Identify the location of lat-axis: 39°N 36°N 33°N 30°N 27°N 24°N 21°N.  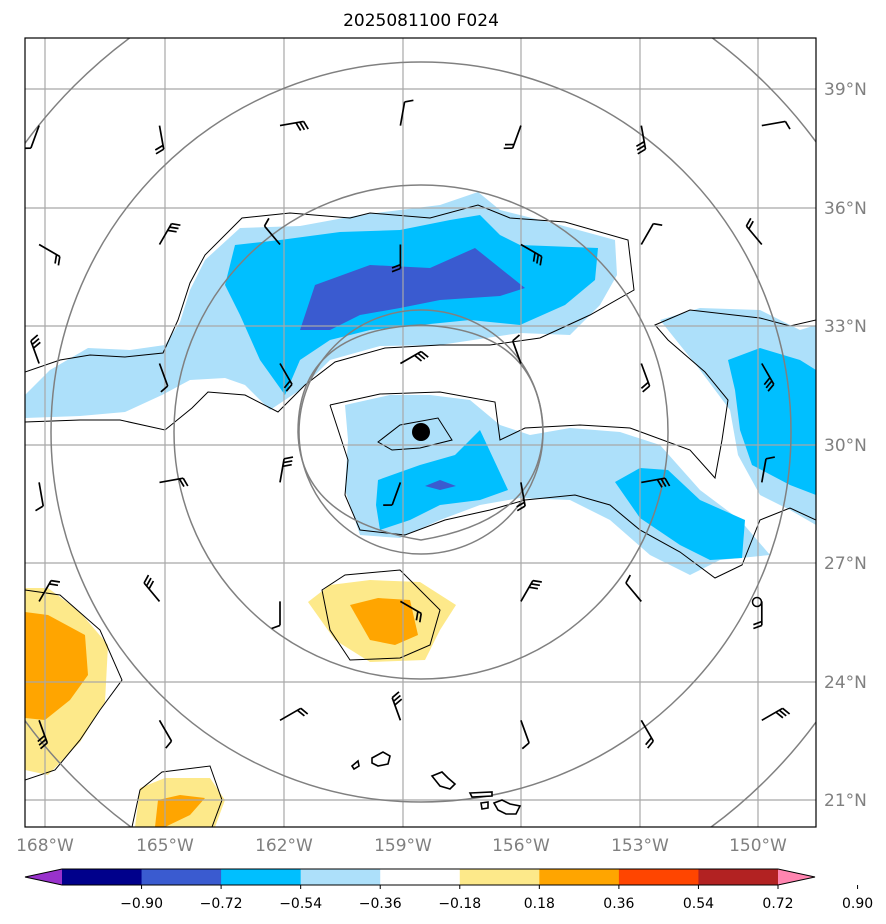
(845, 445).